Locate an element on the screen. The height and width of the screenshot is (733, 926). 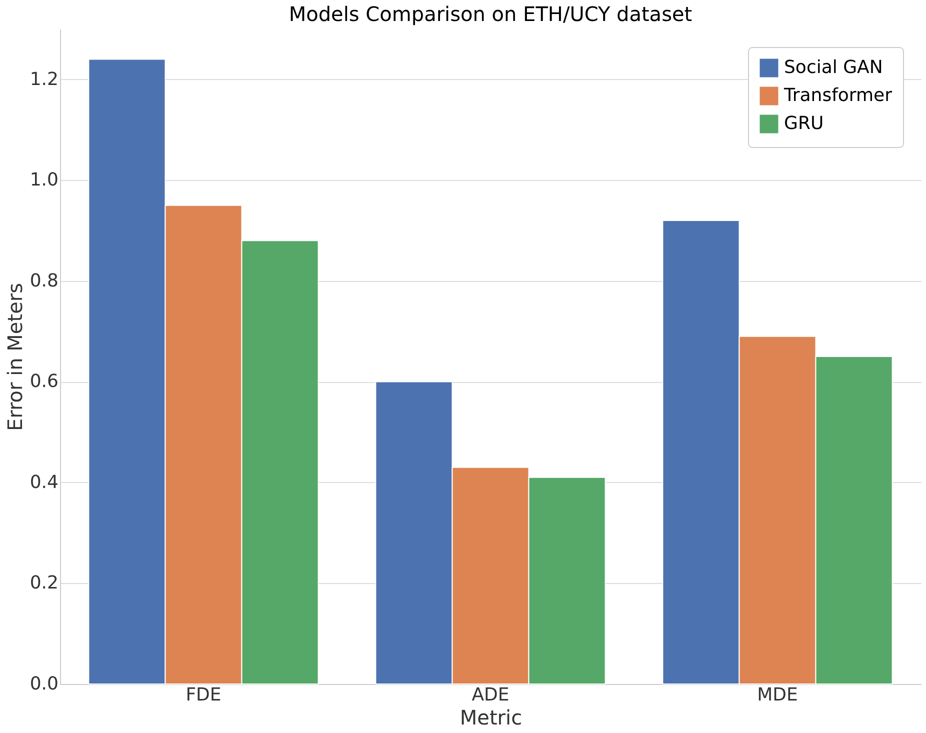
y-tick-label: 1.0 is located at coordinates (44, 180).